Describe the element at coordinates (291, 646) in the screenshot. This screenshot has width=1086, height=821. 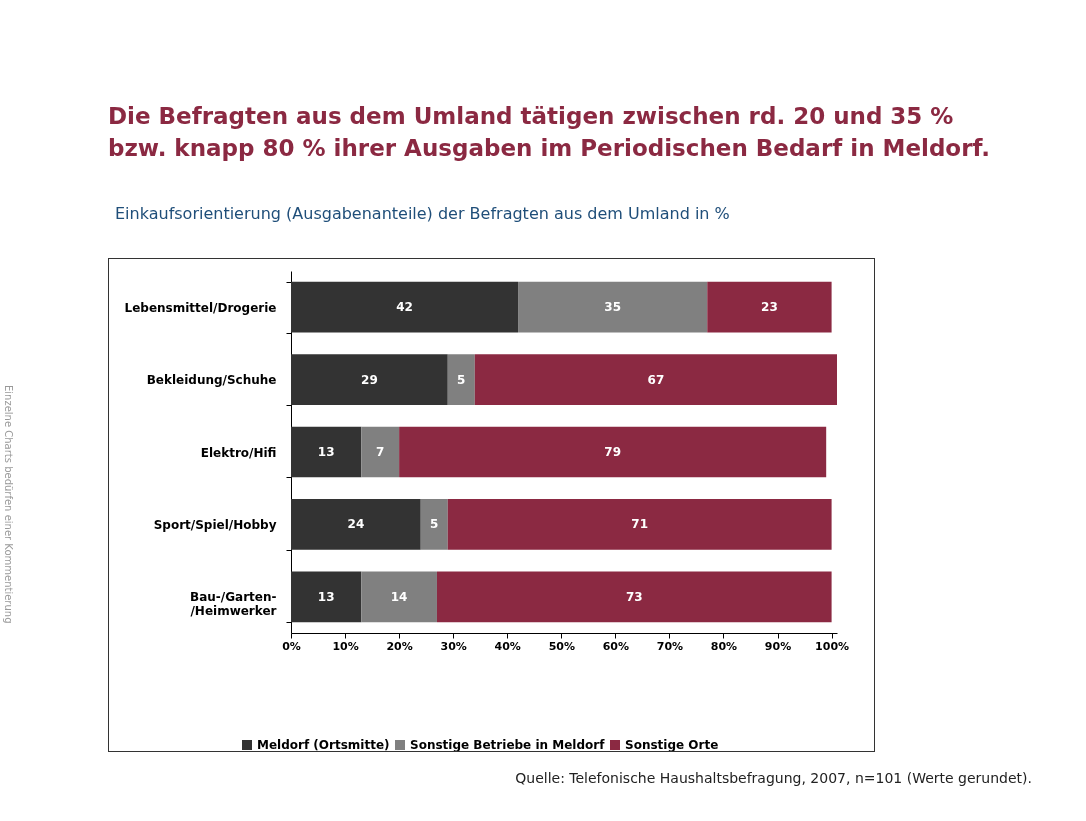
I see `x-tick-label: 0%` at that location.